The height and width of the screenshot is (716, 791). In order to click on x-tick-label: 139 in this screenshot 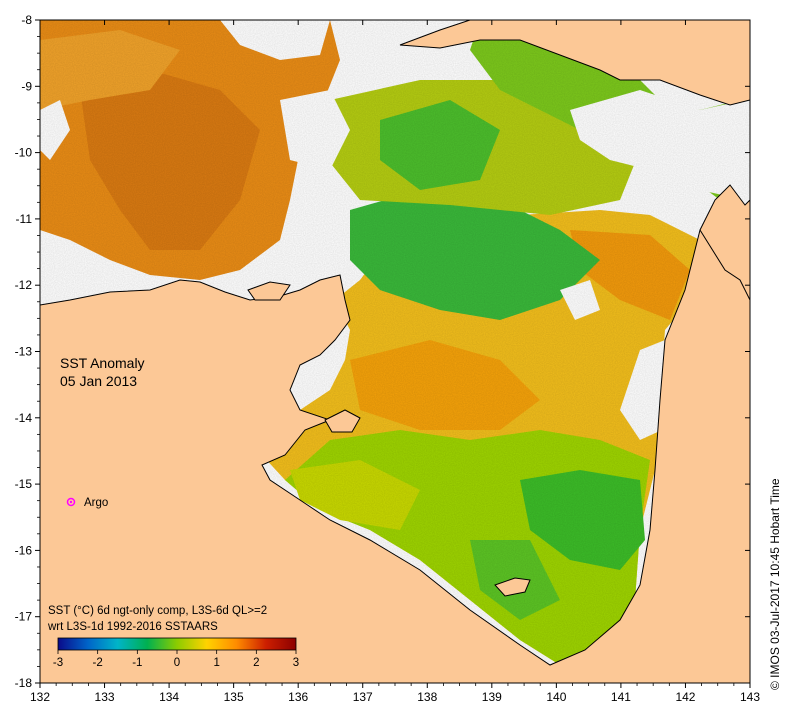, I will do `click(492, 697)`.